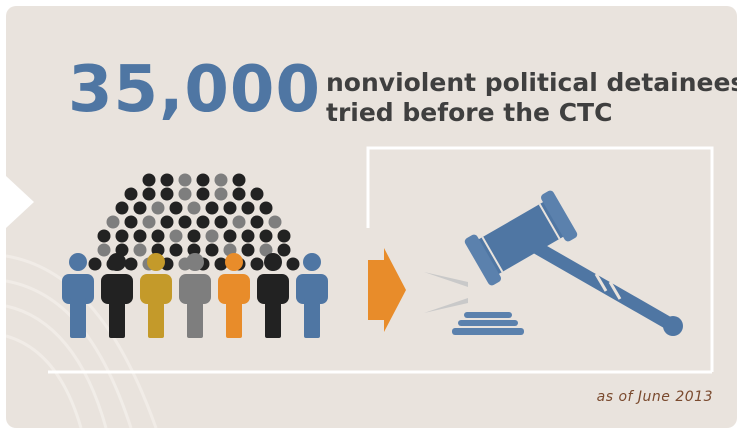 The height and width of the screenshot is (434, 743). I want to click on headline-line-2: tried before the CTC, so click(469, 112).